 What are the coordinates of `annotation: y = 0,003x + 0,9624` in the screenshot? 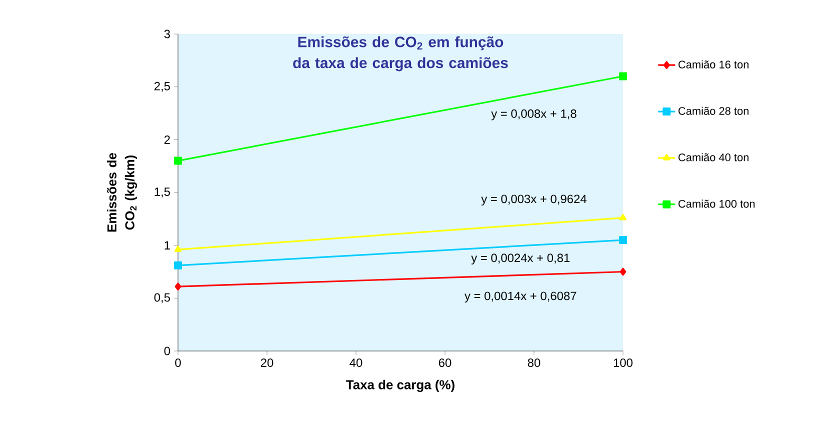 It's located at (533, 200).